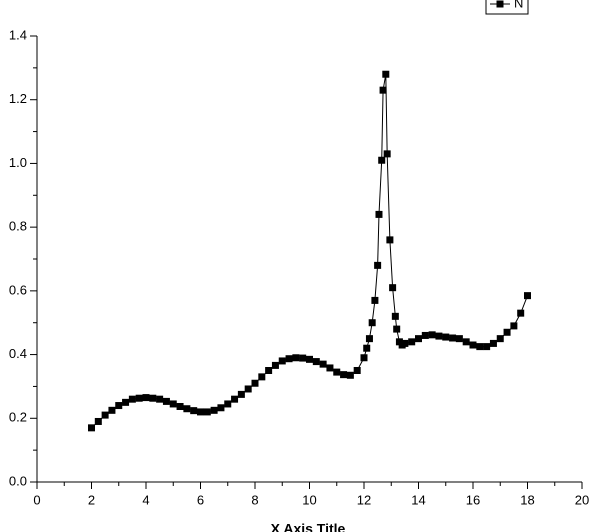 The image size is (611, 532). What do you see at coordinates (309, 499) in the screenshot?
I see `x-tick-label: 10` at bounding box center [309, 499].